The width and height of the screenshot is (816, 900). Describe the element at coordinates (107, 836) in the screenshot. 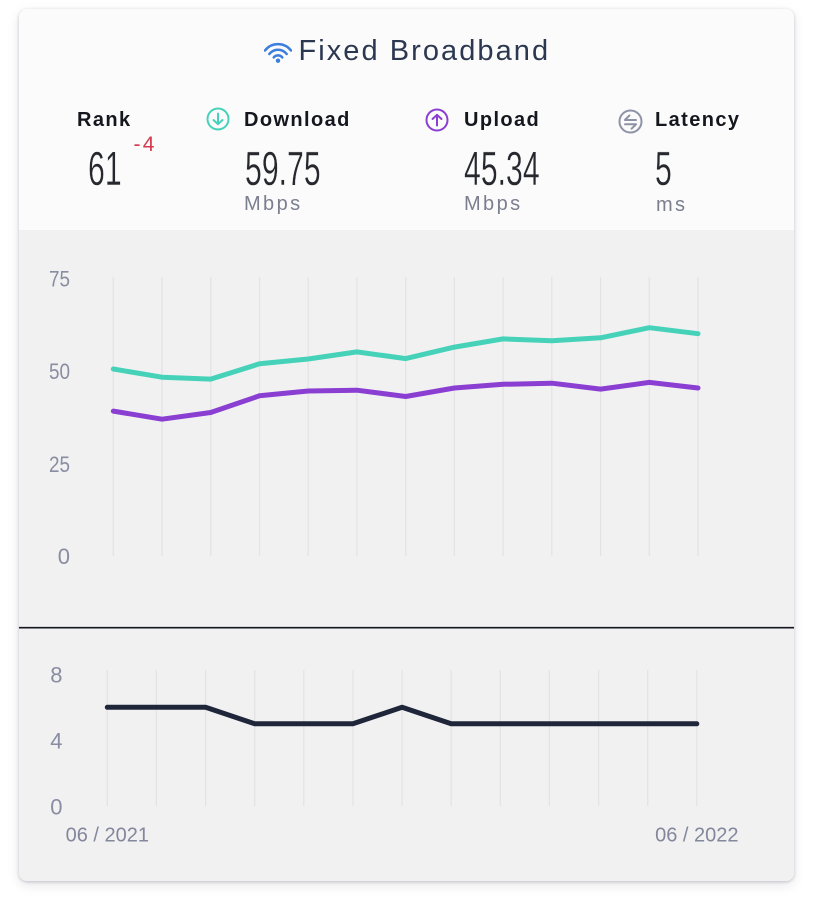

I see `svg-text: 06 / 2021` at that location.